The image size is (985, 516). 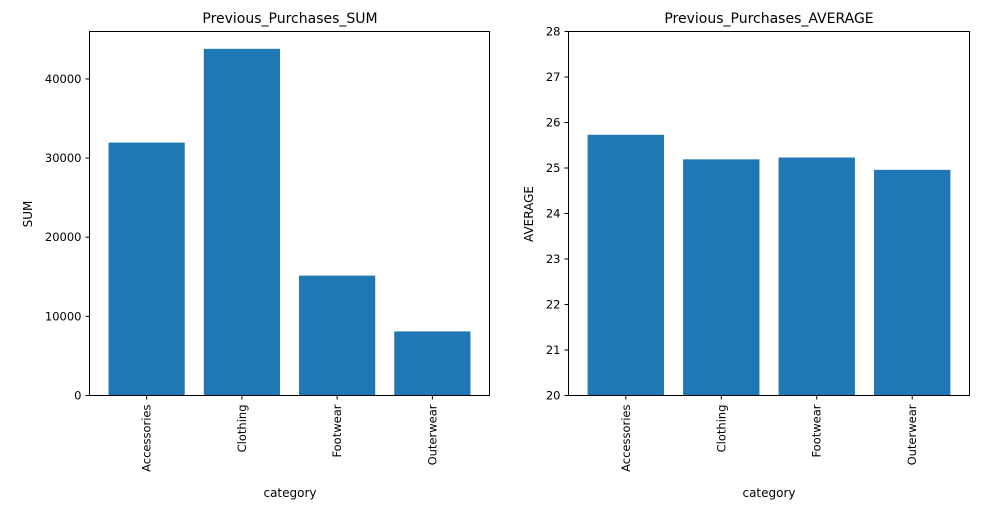 I want to click on average-chart-bar-outerwear, so click(x=912, y=282).